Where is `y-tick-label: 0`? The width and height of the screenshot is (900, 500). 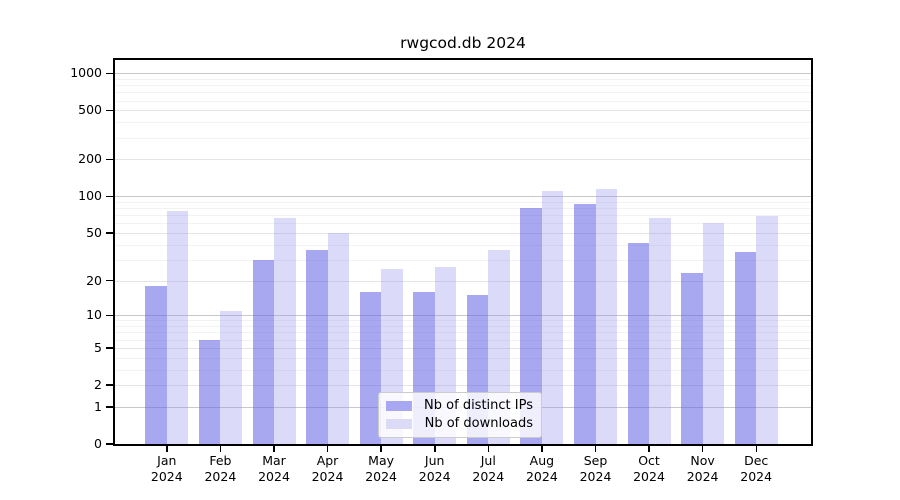 y-tick-label: 0 is located at coordinates (98, 443).